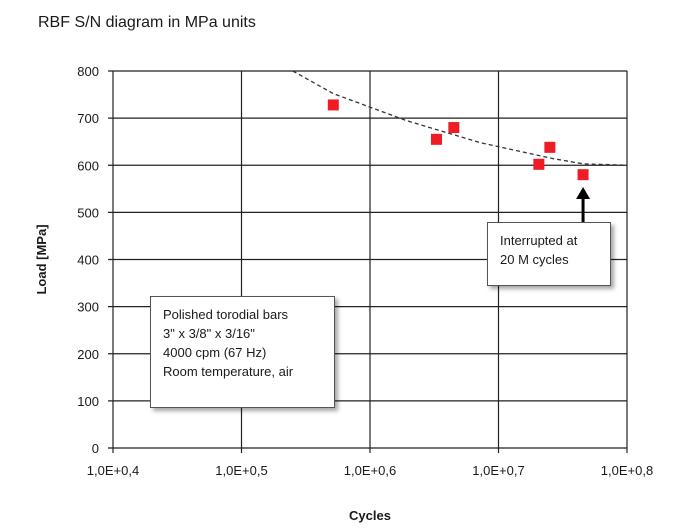 This screenshot has height=531, width=691. Describe the element at coordinates (88, 354) in the screenshot. I see `y-tick-label: 200` at that location.